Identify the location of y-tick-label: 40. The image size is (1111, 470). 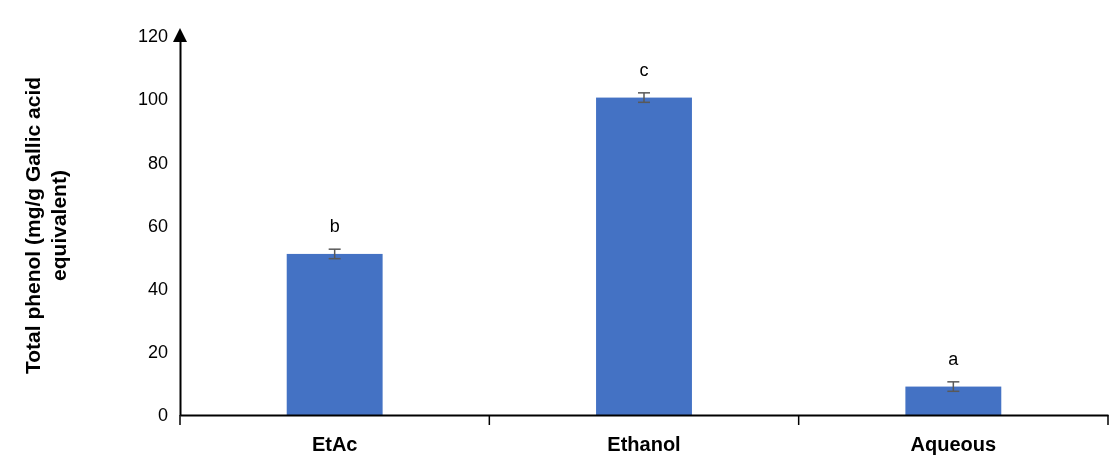
(157, 288).